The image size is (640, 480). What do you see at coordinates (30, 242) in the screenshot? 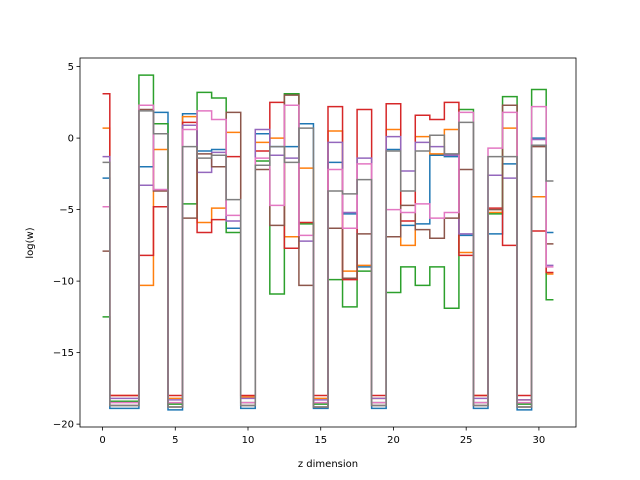
I see `y-axis-label: log(w)` at bounding box center [30, 242].